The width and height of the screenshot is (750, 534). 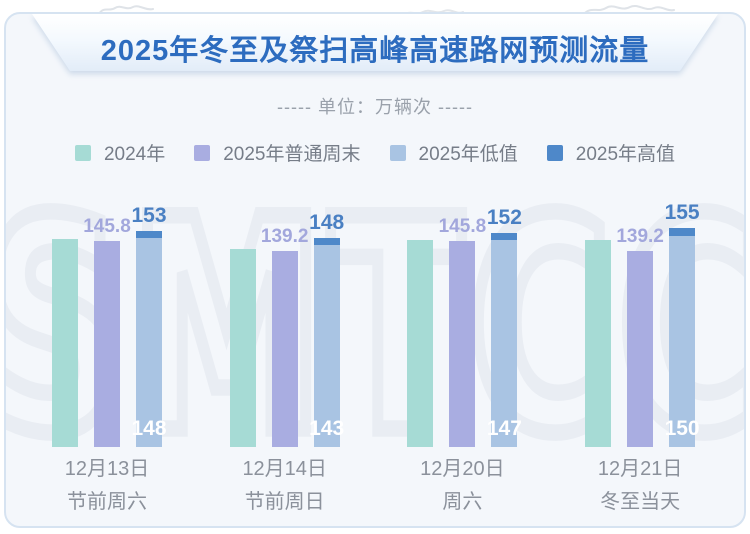 I want to click on legend: 2024年 2025年普通周末 2025年低值 2025年高值, so click(x=375, y=152).